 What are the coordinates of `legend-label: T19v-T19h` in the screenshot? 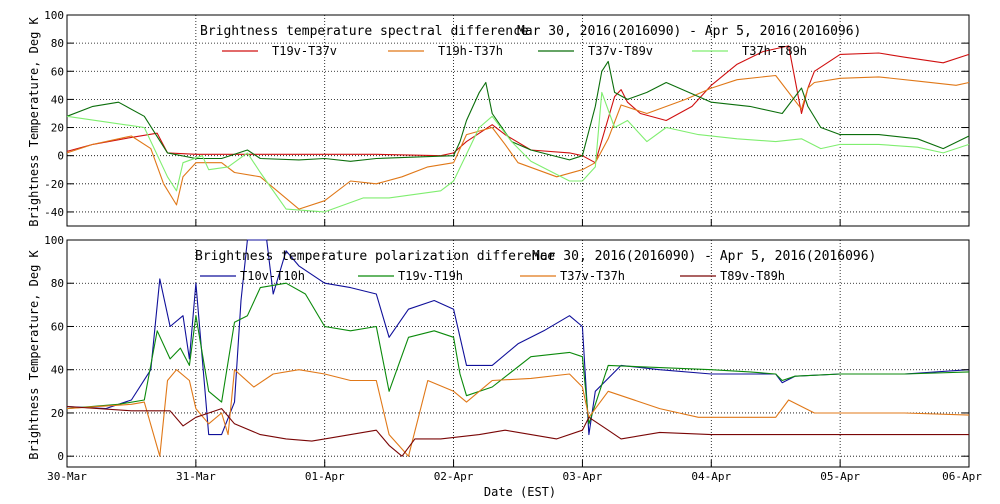 It's located at (430, 276).